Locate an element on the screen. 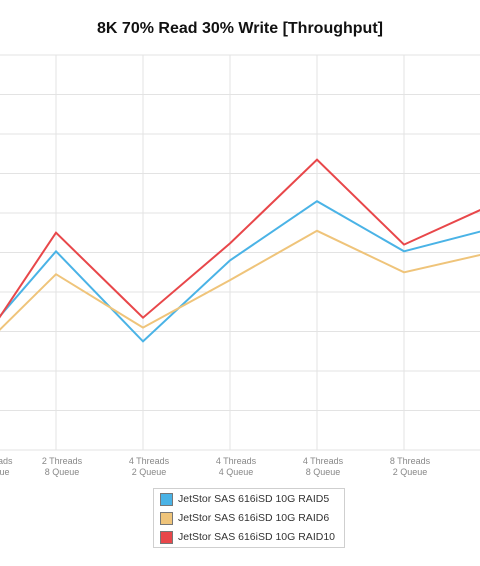  legend-item-raid6: JetStor SAS 616iSD 10G RAID6 is located at coordinates (249, 518).